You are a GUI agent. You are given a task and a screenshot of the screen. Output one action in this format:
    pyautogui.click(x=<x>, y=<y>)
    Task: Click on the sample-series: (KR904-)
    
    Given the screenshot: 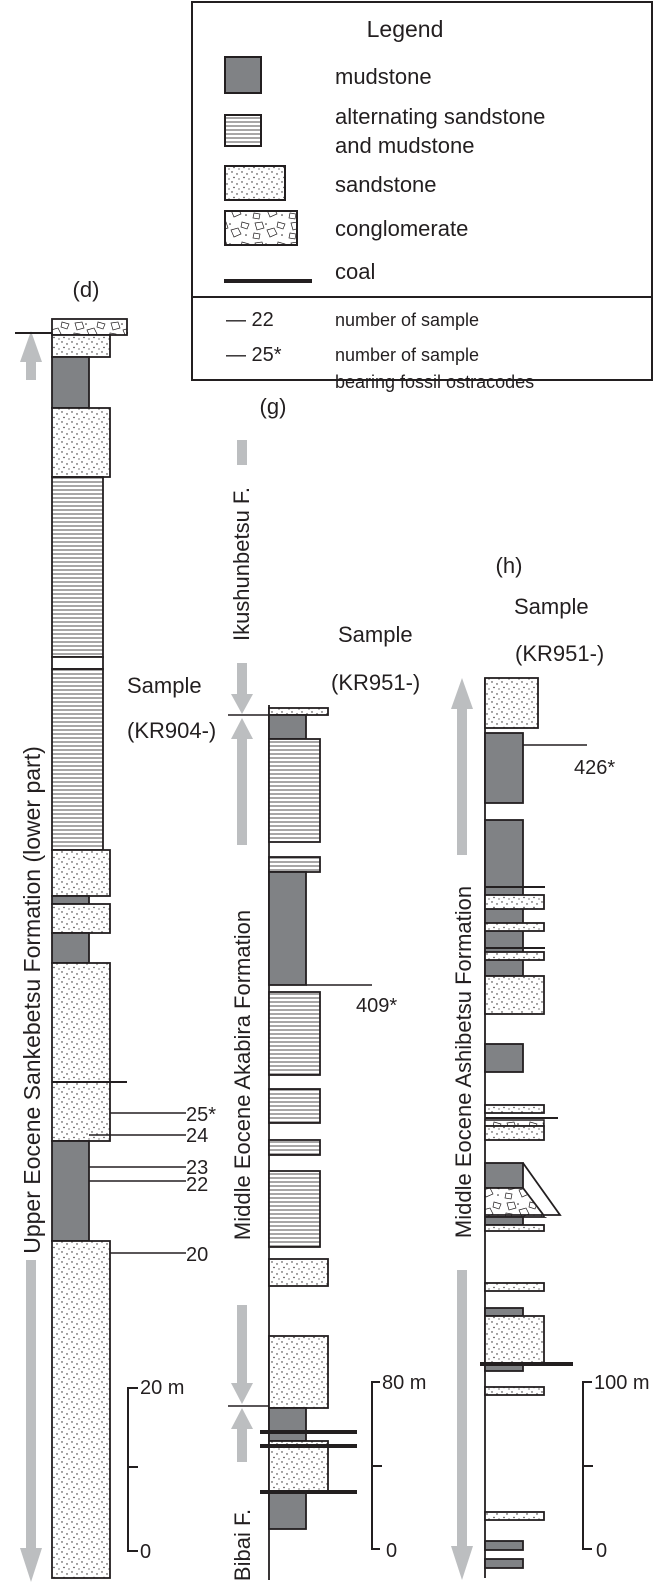 What is the action you would take?
    pyautogui.click(x=171, y=730)
    